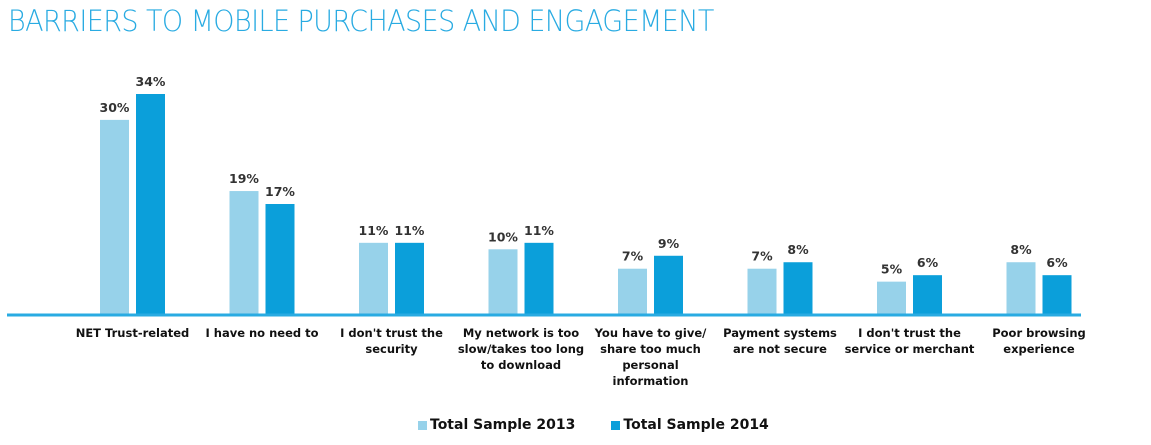 Image resolution: width=1151 pixels, height=445 pixels. I want to click on data-label-2014-1: 17%, so click(280, 191).